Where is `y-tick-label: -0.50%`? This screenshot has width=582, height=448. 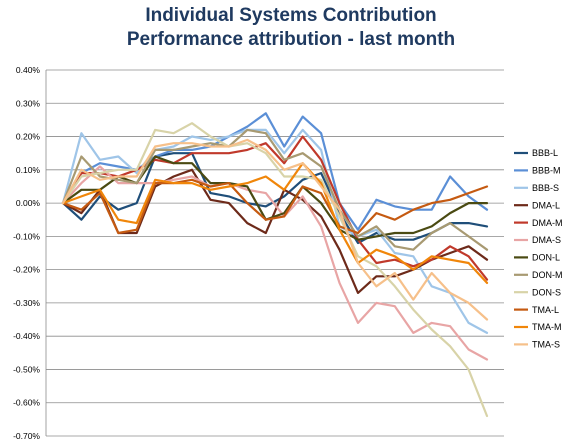
y-tick-label: -0.50% is located at coordinates (26, 369).